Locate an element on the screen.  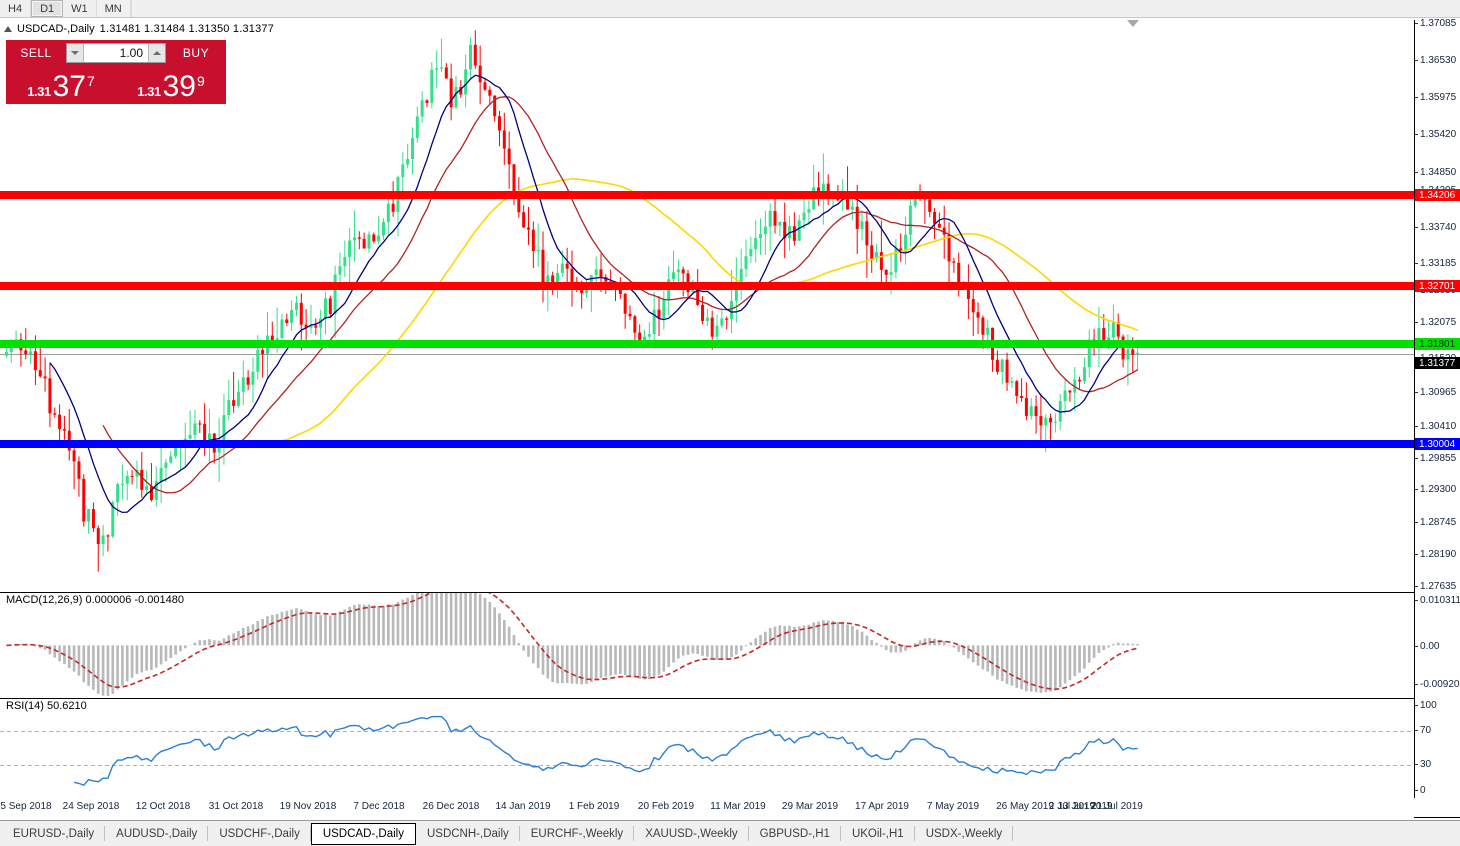
level-tick-resistance-1.32701: 1.32701 is located at coordinates (1437, 286).